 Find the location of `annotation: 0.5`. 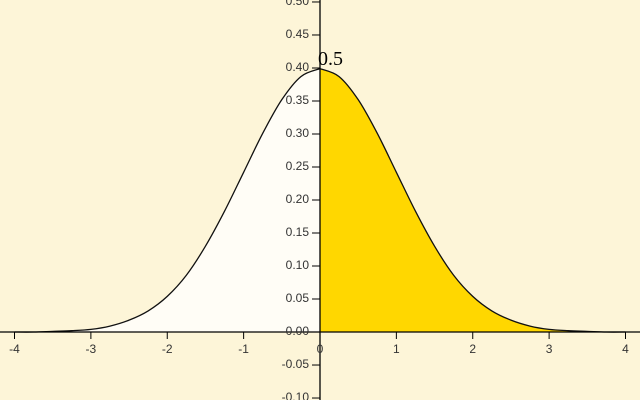

annotation: 0.5 is located at coordinates (330, 59).